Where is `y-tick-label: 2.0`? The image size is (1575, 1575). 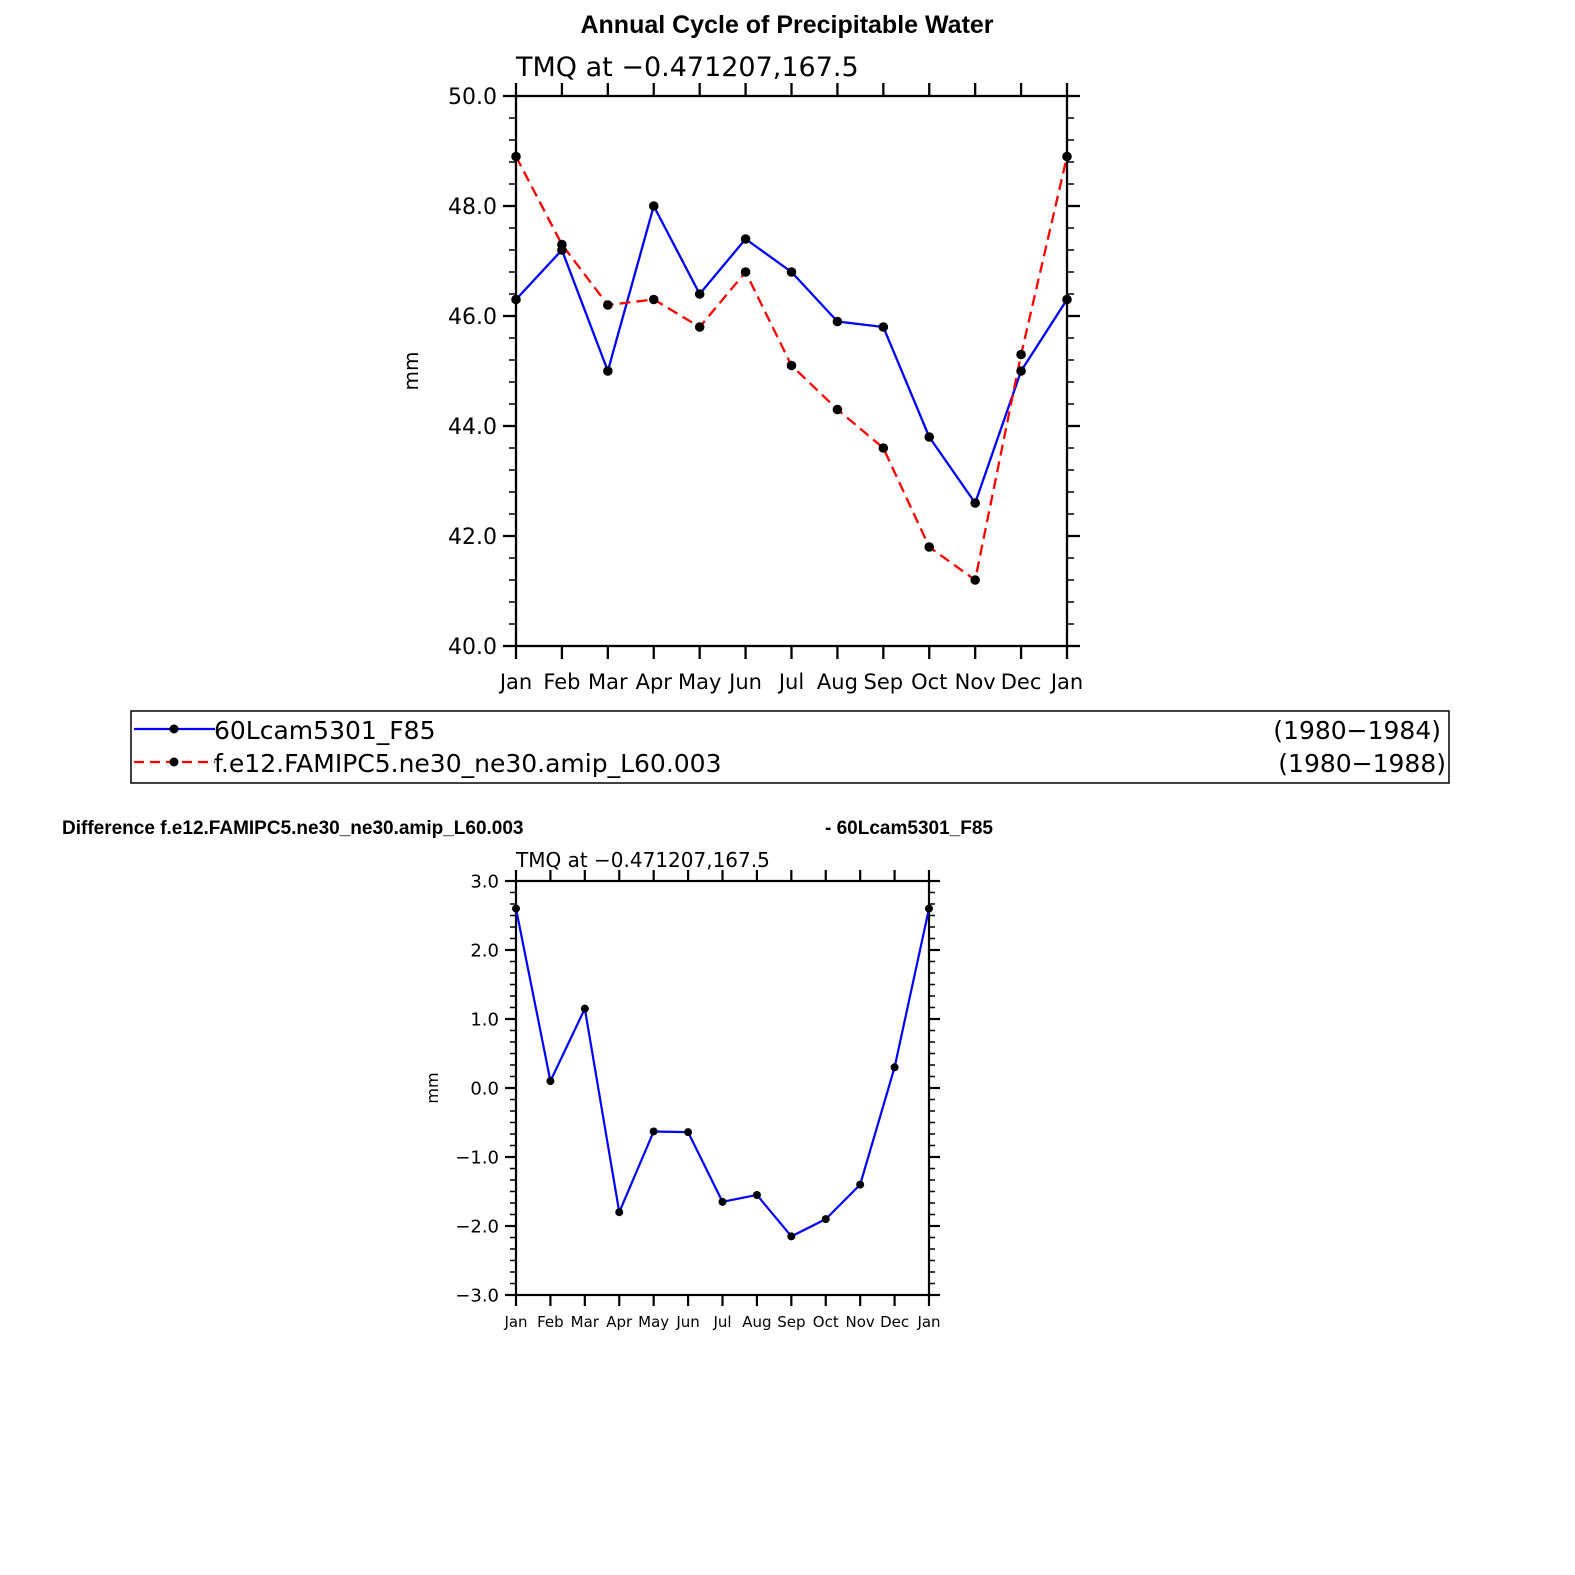 y-tick-label: 2.0 is located at coordinates (484, 950).